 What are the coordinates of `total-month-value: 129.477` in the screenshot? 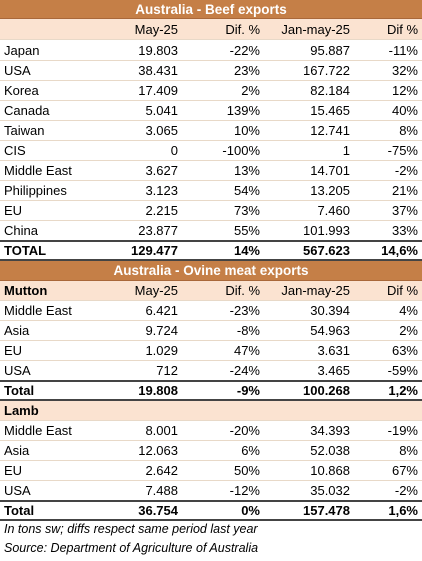 It's located at (154, 250).